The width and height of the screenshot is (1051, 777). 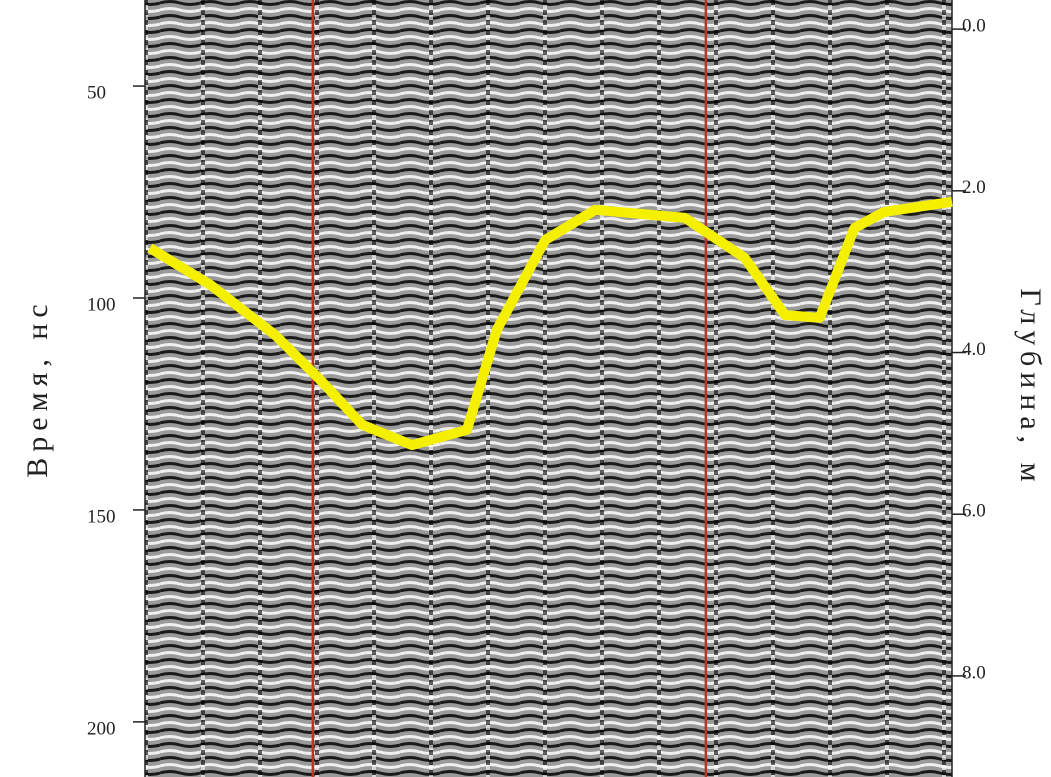 What do you see at coordinates (1030, 387) in the screenshot?
I see `y2-axis-label: Глубина, м` at bounding box center [1030, 387].